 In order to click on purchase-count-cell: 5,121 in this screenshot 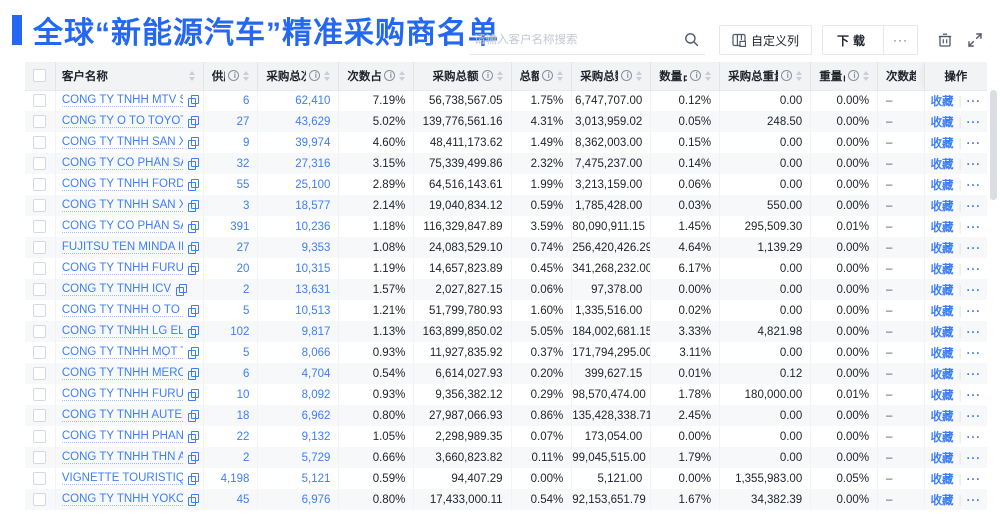, I will do `click(298, 478)`.